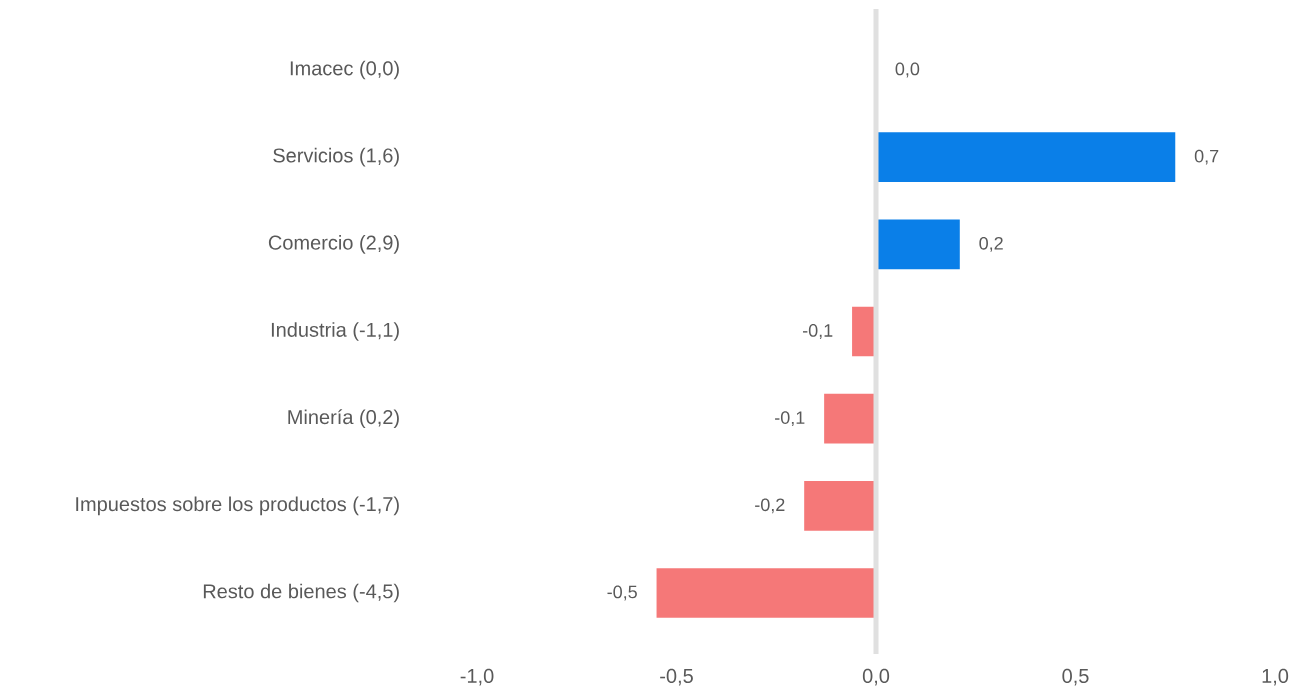 This screenshot has height=694, width=1294. I want to click on y-tick-label: Resto de bienes (-4,5), so click(301, 593).